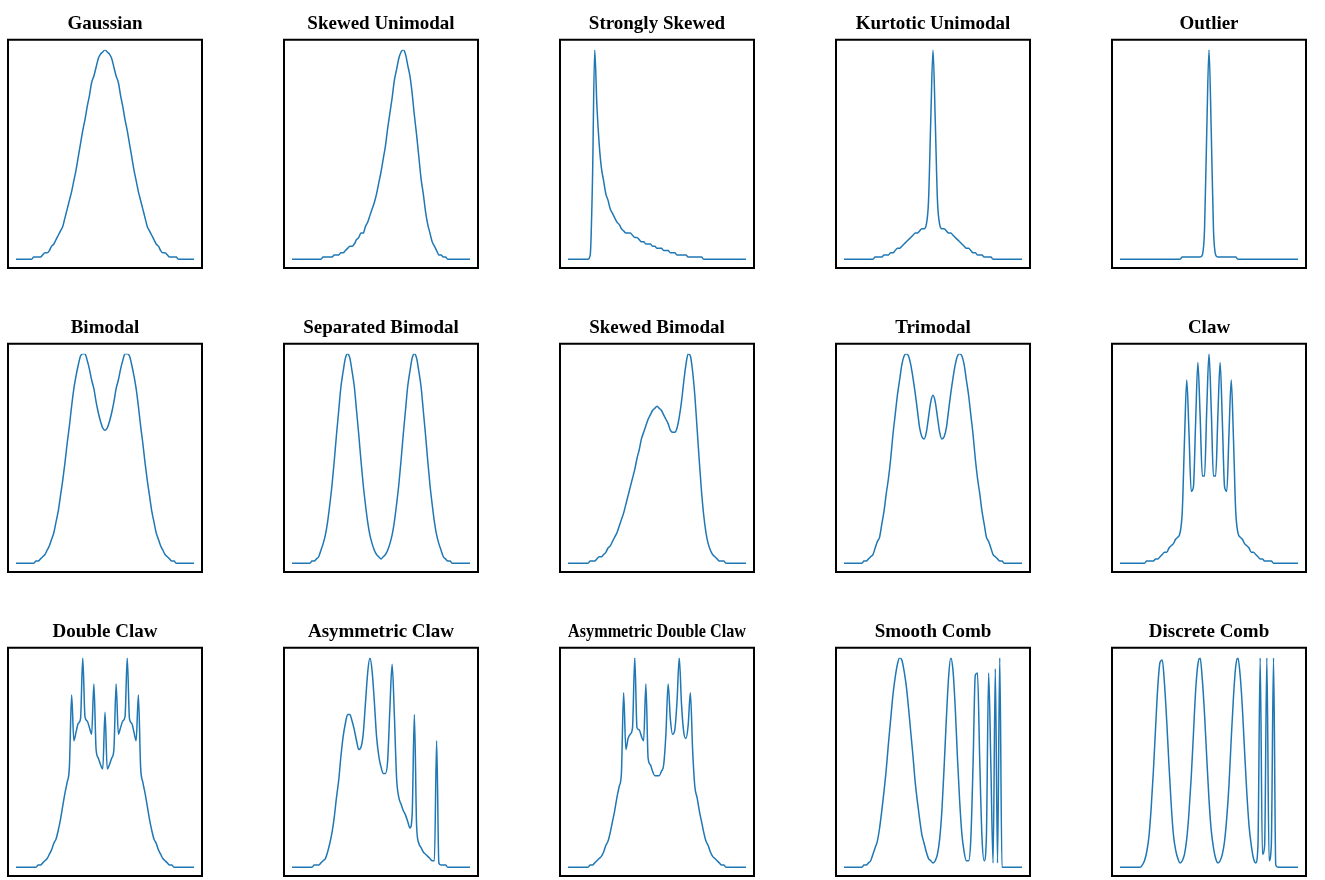 This screenshot has height=880, width=1325. Describe the element at coordinates (1209, 631) in the screenshot. I see `chart-title: Discrete Comb` at that location.